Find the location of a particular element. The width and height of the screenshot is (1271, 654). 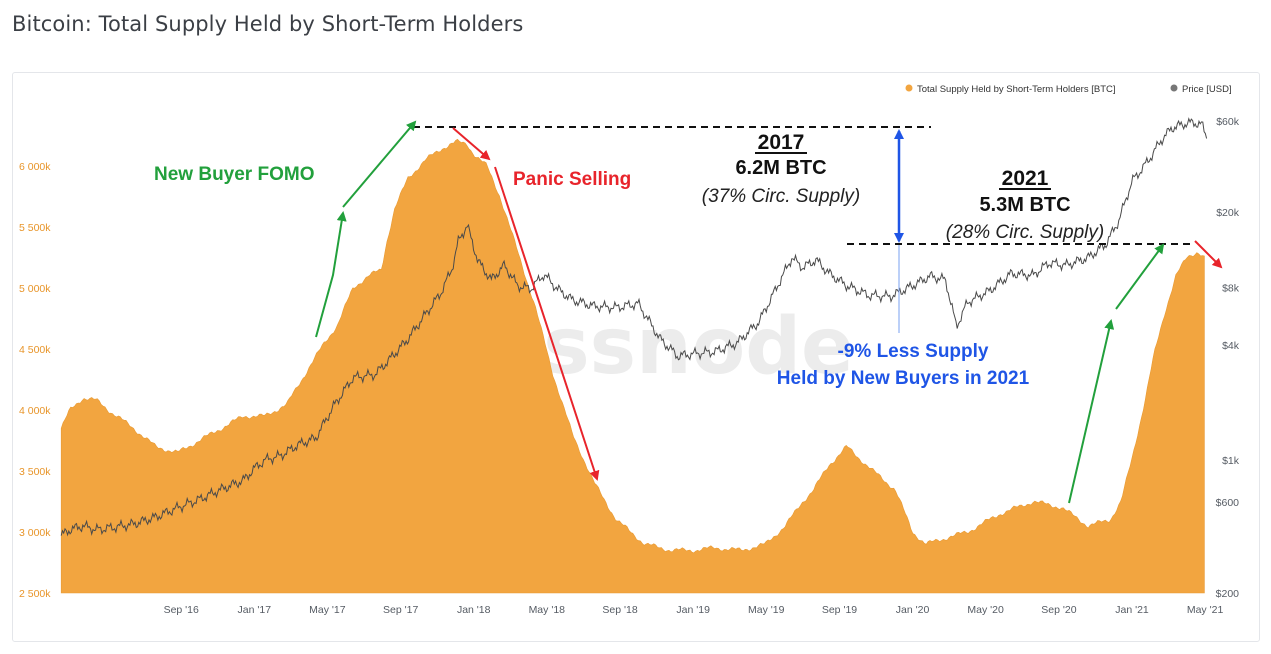

green-arrow-left-low is located at coordinates (331, 274).